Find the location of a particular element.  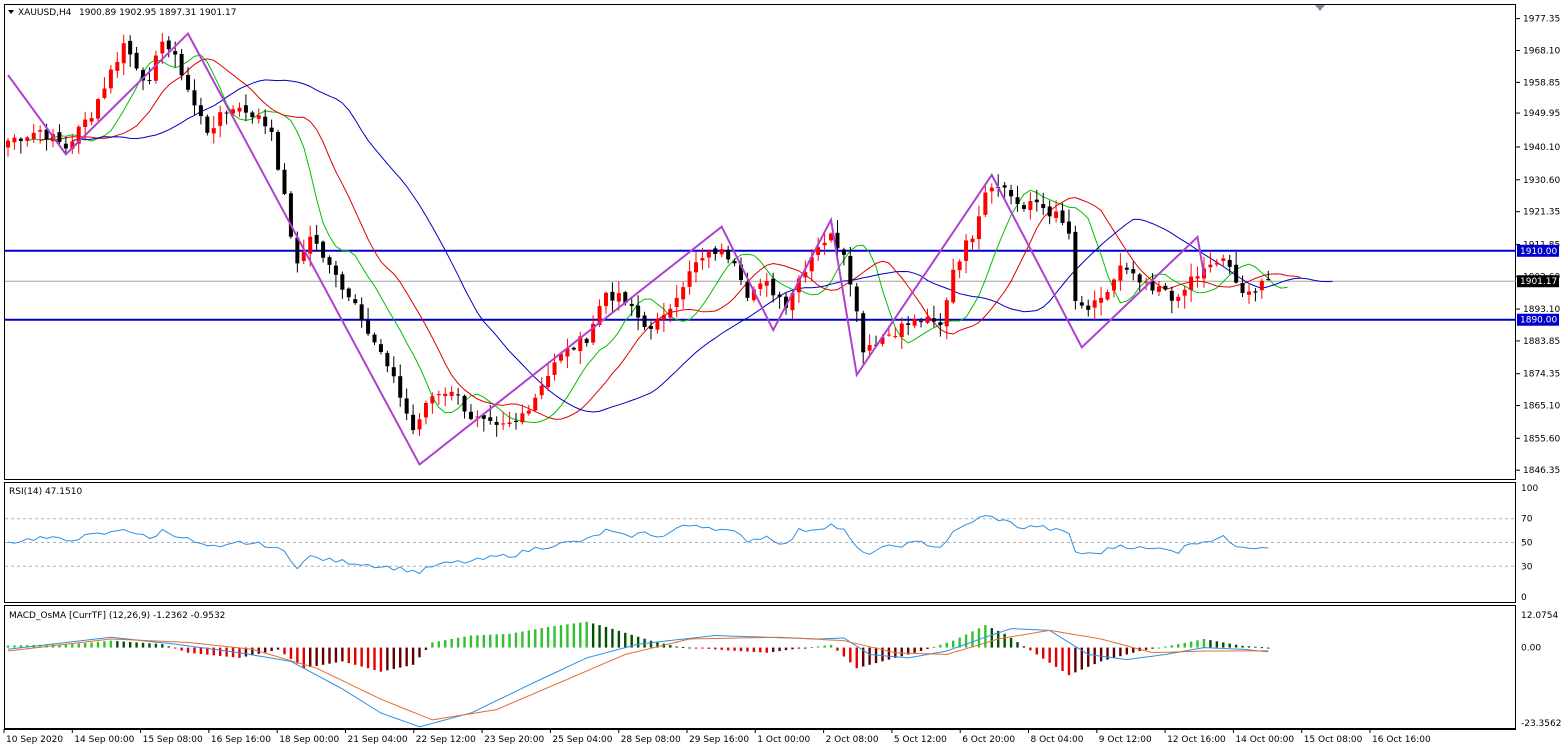

price-tick-label: 1958.85 is located at coordinates (1541, 83).